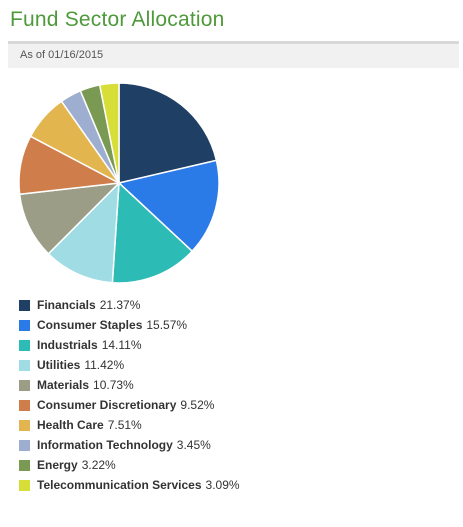  What do you see at coordinates (67, 345) in the screenshot?
I see `legend-label: Industrials` at bounding box center [67, 345].